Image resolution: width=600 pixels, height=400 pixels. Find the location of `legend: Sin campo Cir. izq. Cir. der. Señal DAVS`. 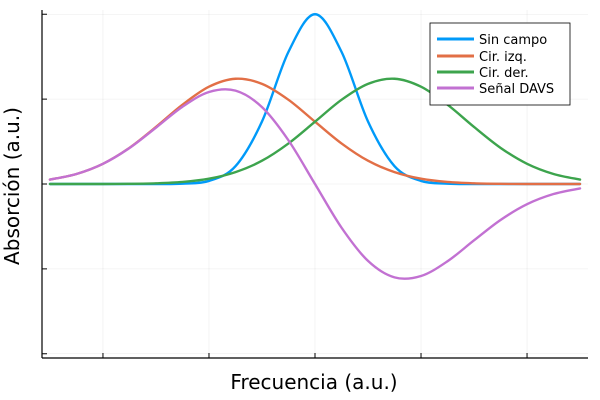

legend: Sin campo Cir. izq. Cir. der. Señal DAVS is located at coordinates (500, 64).